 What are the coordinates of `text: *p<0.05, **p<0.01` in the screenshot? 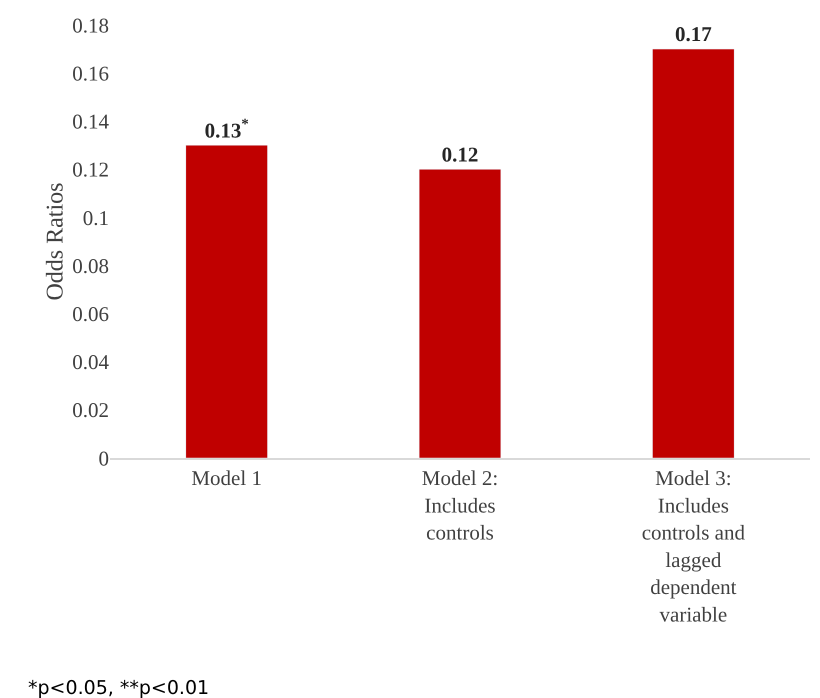 It's located at (119, 687).